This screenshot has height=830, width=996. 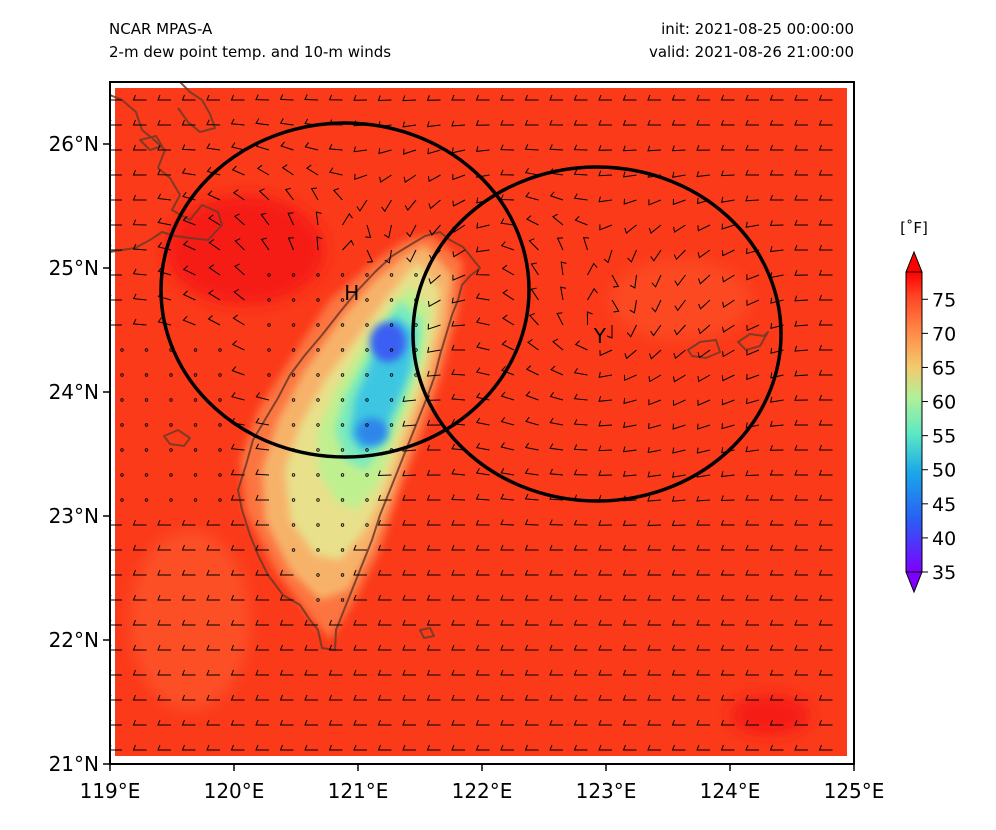 I want to click on h-system-label: H, so click(x=351, y=293).